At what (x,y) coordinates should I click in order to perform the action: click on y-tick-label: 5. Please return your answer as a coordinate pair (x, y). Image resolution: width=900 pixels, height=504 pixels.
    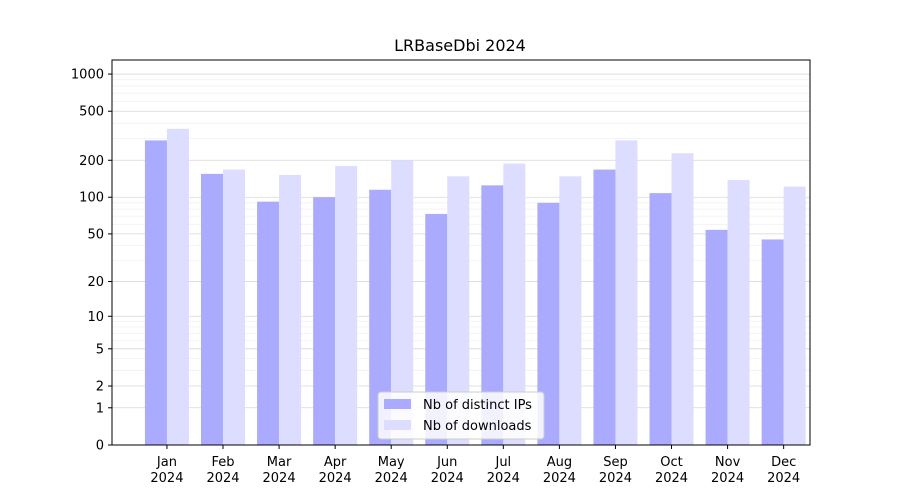
    Looking at the image, I should click on (100, 349).